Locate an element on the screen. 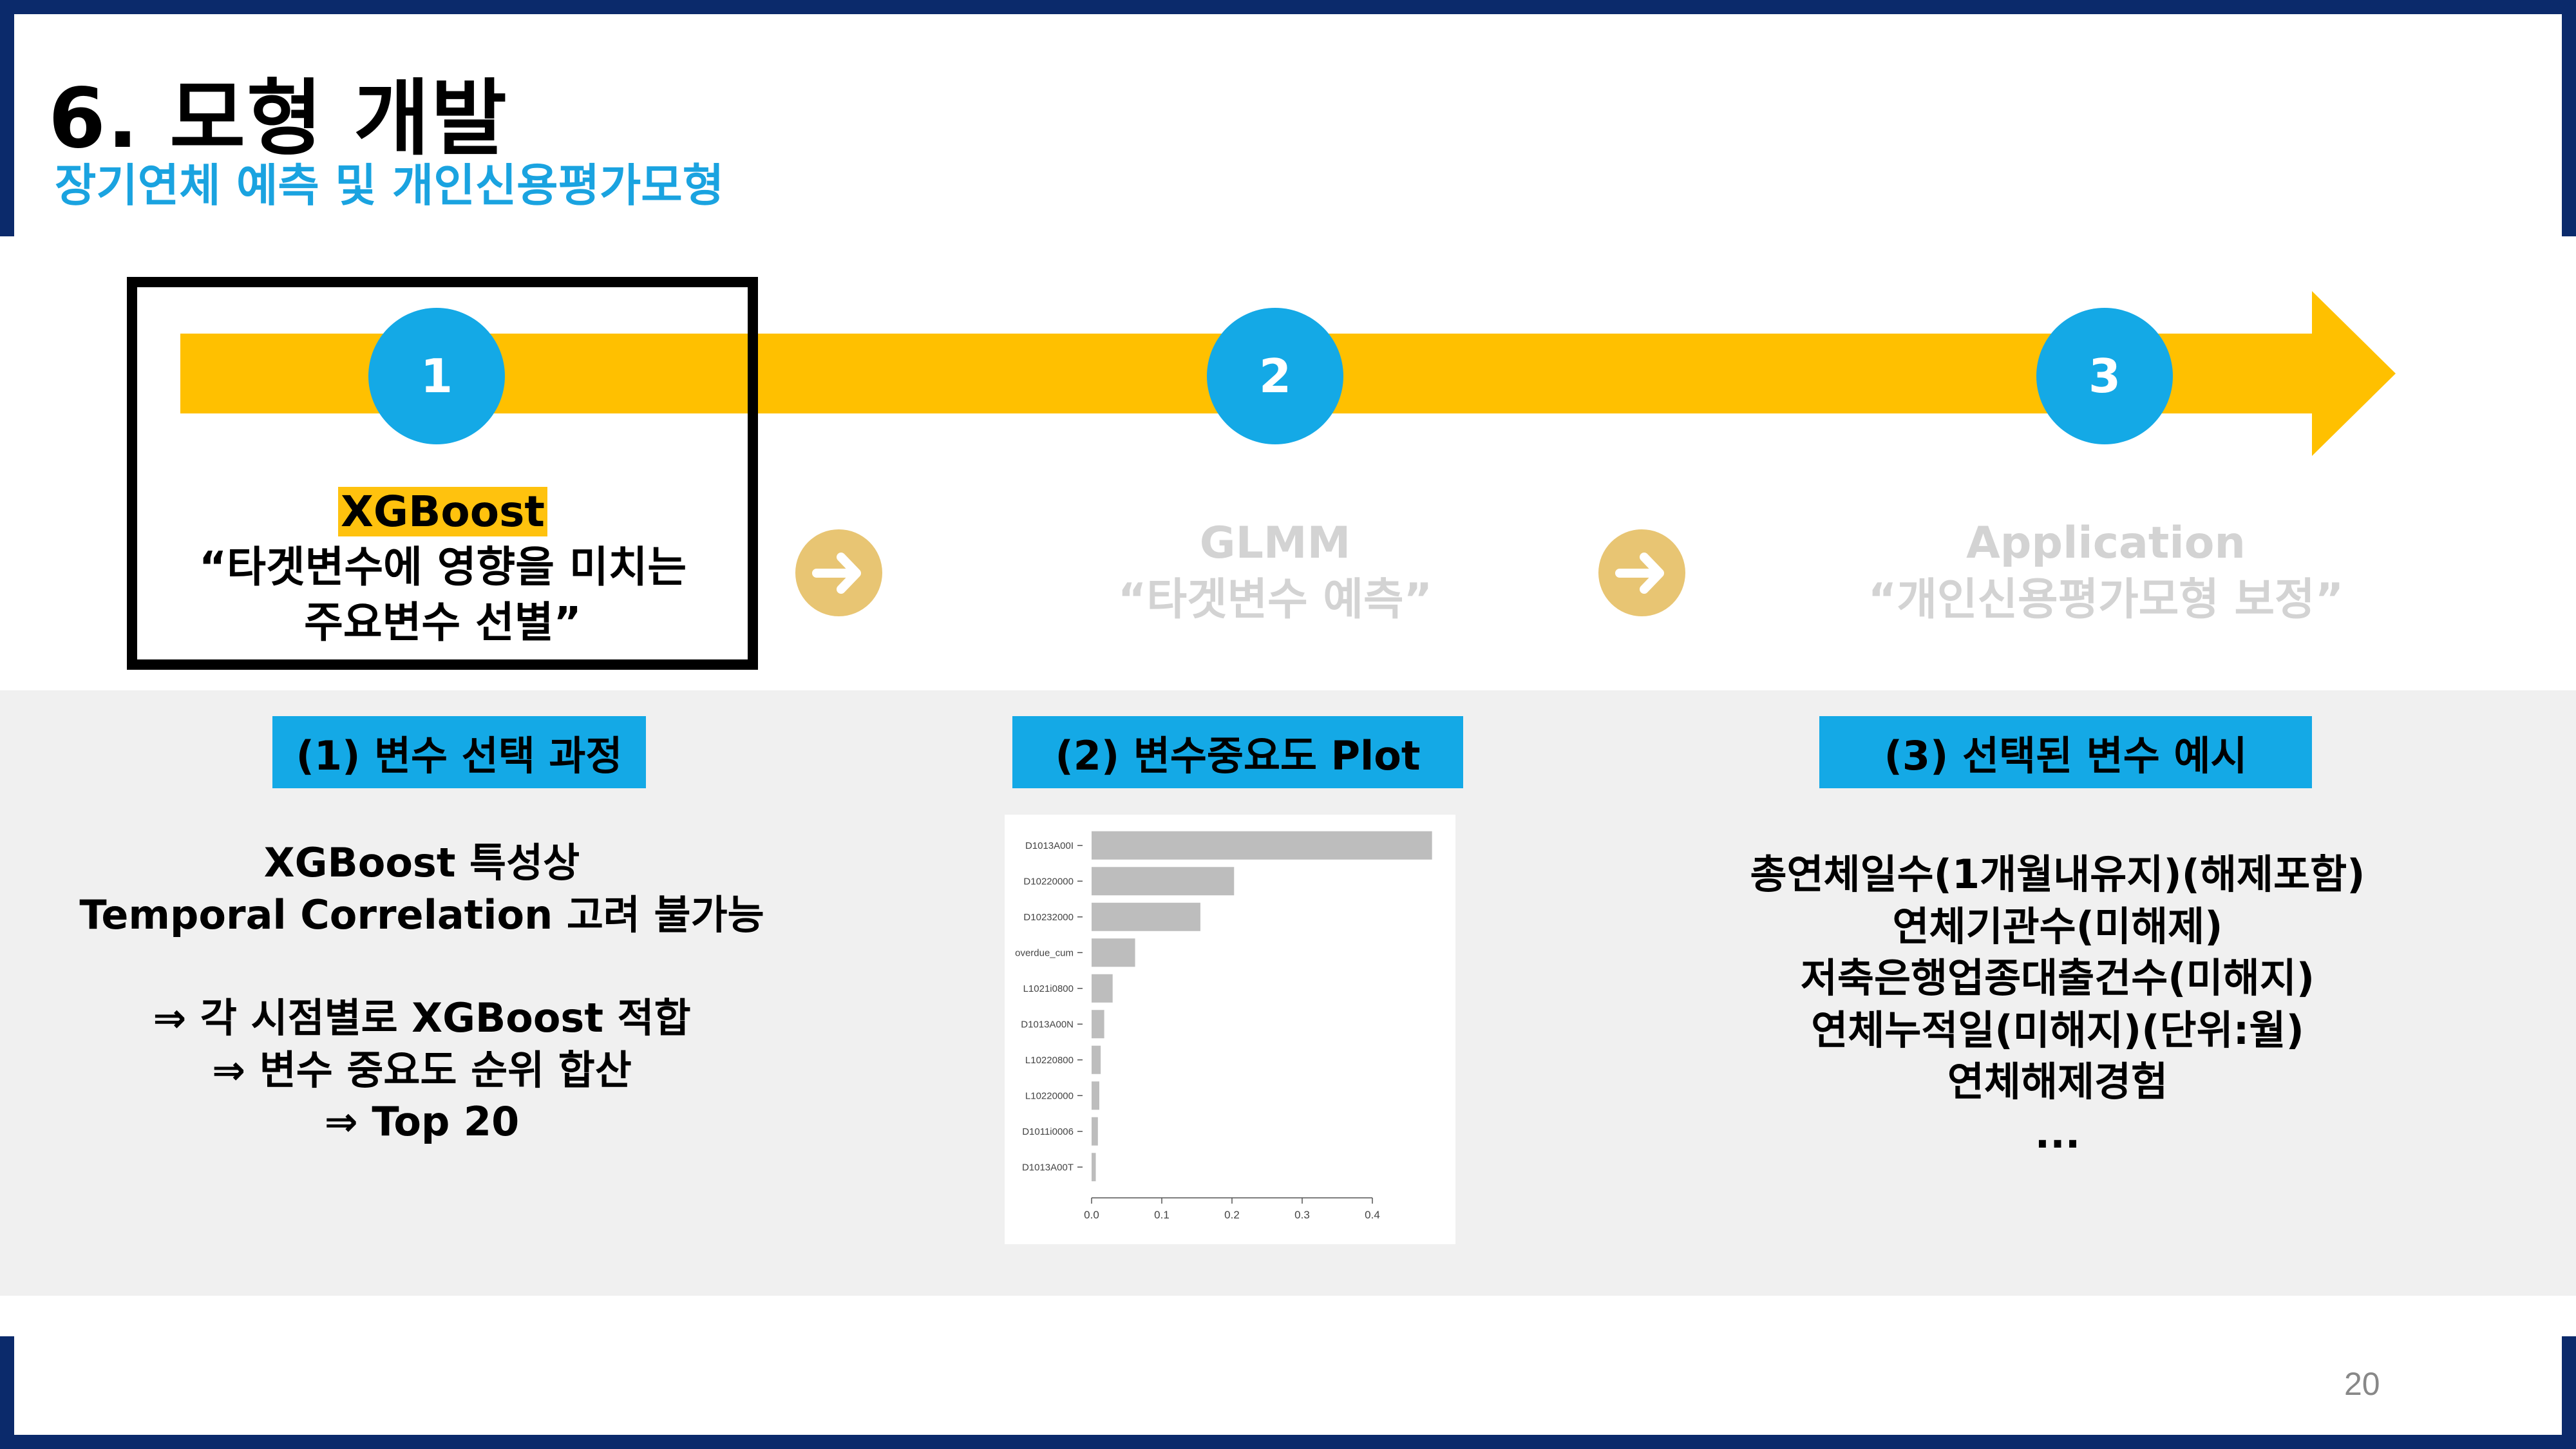  step-2-number: 2 is located at coordinates (1275, 376).